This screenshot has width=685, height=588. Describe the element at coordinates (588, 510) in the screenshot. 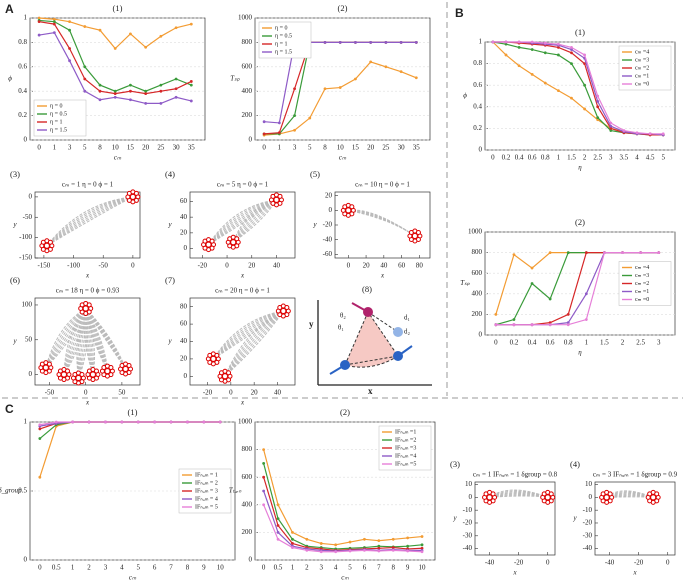

I see `y-tick-label: -10` at that location.